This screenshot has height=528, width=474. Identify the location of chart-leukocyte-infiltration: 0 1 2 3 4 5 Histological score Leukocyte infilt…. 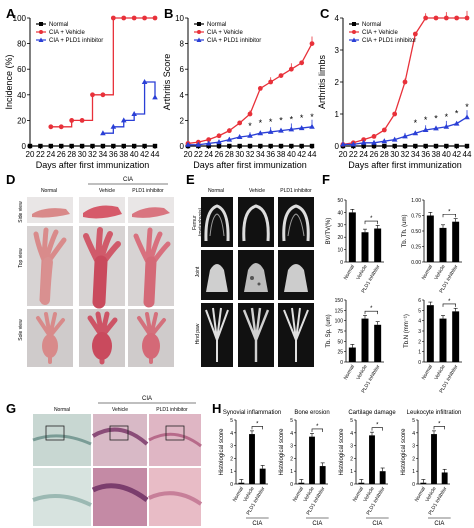
(431, 468).